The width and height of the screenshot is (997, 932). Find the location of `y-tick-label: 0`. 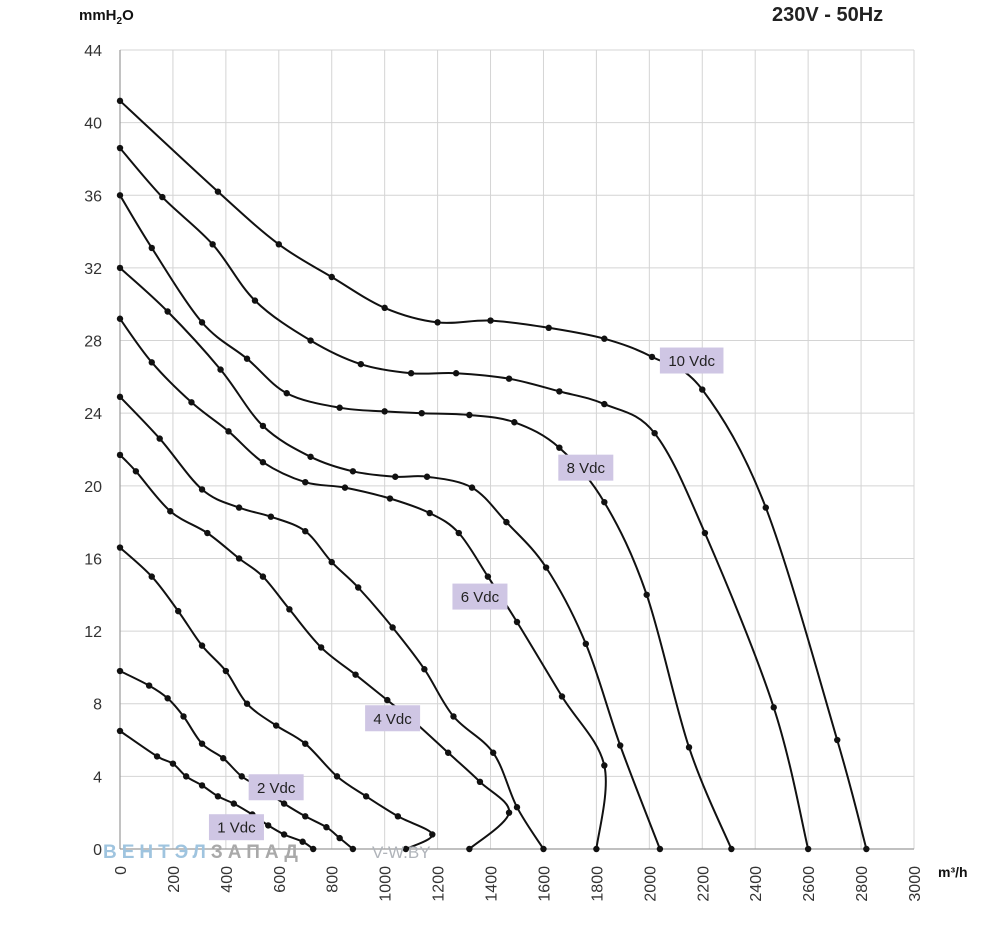

y-tick-label: 0 is located at coordinates (97, 850).